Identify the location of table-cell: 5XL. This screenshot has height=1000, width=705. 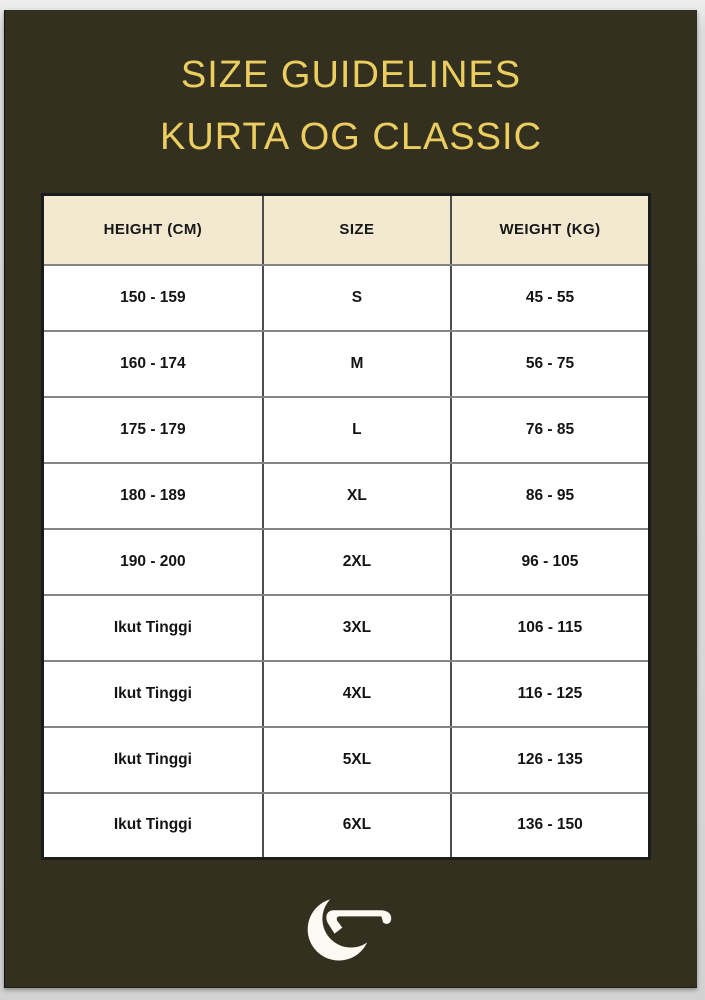
(356, 759).